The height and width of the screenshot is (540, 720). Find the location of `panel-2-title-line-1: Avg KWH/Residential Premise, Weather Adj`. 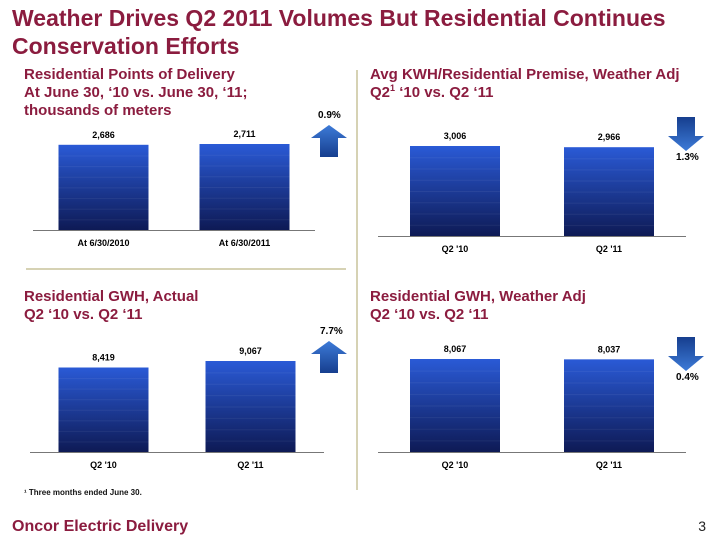

panel-2-title-line-1: Avg KWH/Residential Premise, Weather Adj is located at coordinates (525, 74).